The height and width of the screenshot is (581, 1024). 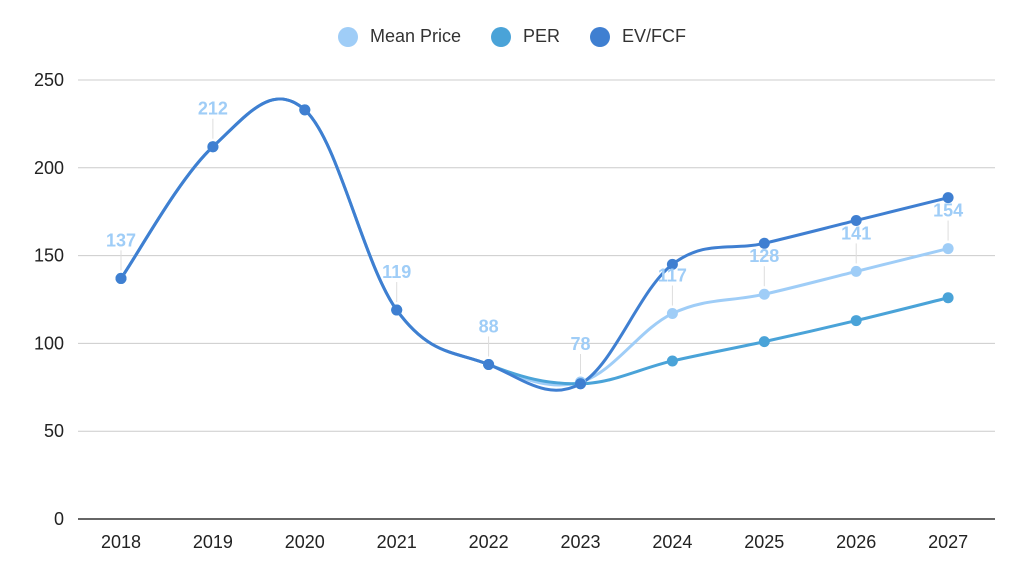 What do you see at coordinates (948, 211) in the screenshot?
I see `data-label-mean-price: 154` at bounding box center [948, 211].